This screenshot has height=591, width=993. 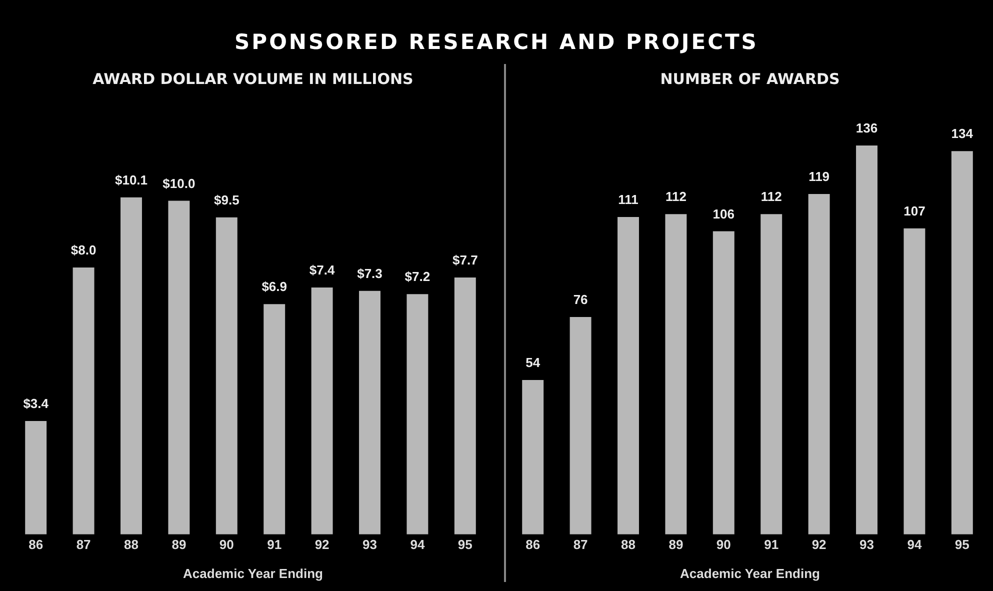 I want to click on data-label: 107, so click(x=915, y=210).